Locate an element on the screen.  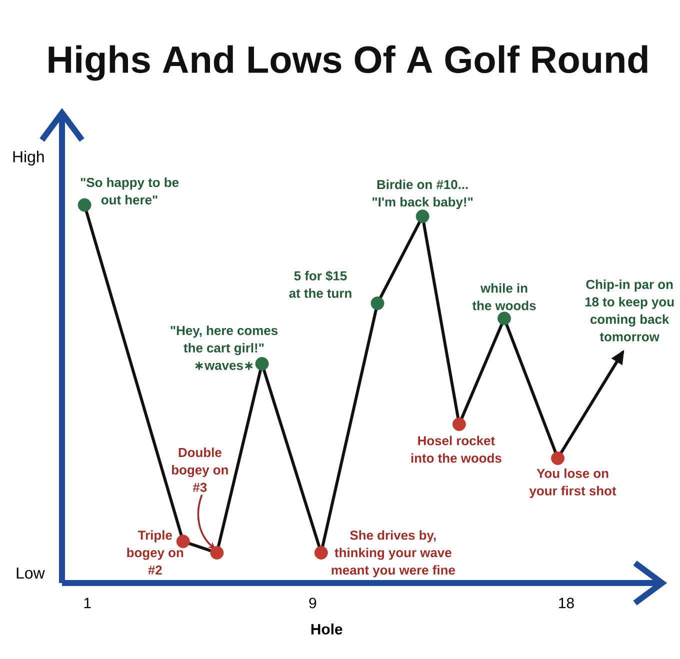
chart-title: Highs And Lows Of A Golf Round is located at coordinates (348, 63).